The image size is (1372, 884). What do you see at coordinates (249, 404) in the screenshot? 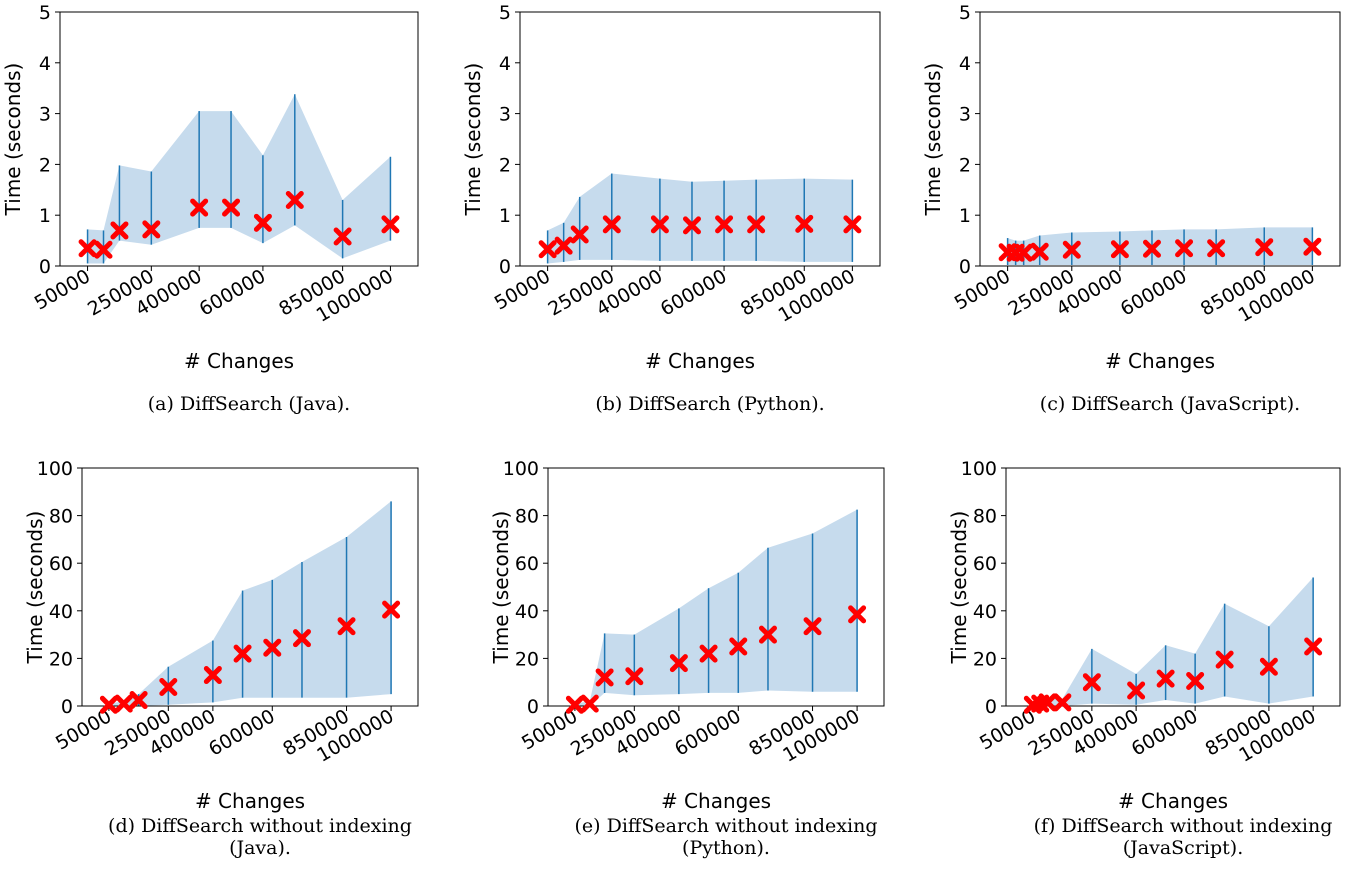
I see `chart-caption: (a) DiffSearch (Java).` at bounding box center [249, 404].